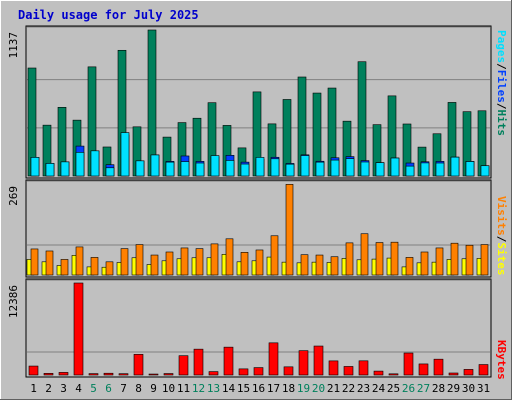 This screenshot has width=512, height=400. Describe the element at coordinates (501, 236) in the screenshot. I see `legend-visits-sites: Visits/Sites` at that location.